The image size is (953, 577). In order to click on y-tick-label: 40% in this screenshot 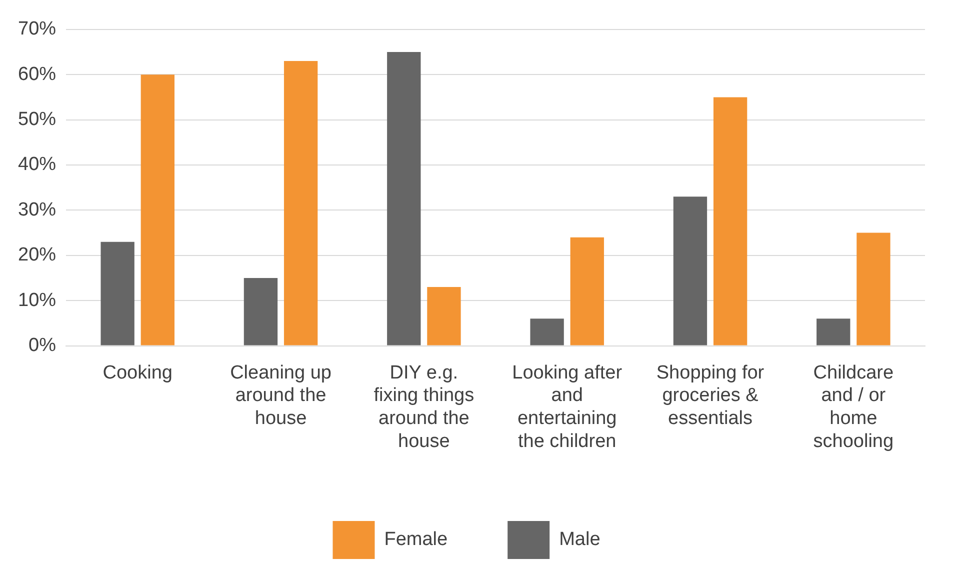, I will do `click(37, 165)`.